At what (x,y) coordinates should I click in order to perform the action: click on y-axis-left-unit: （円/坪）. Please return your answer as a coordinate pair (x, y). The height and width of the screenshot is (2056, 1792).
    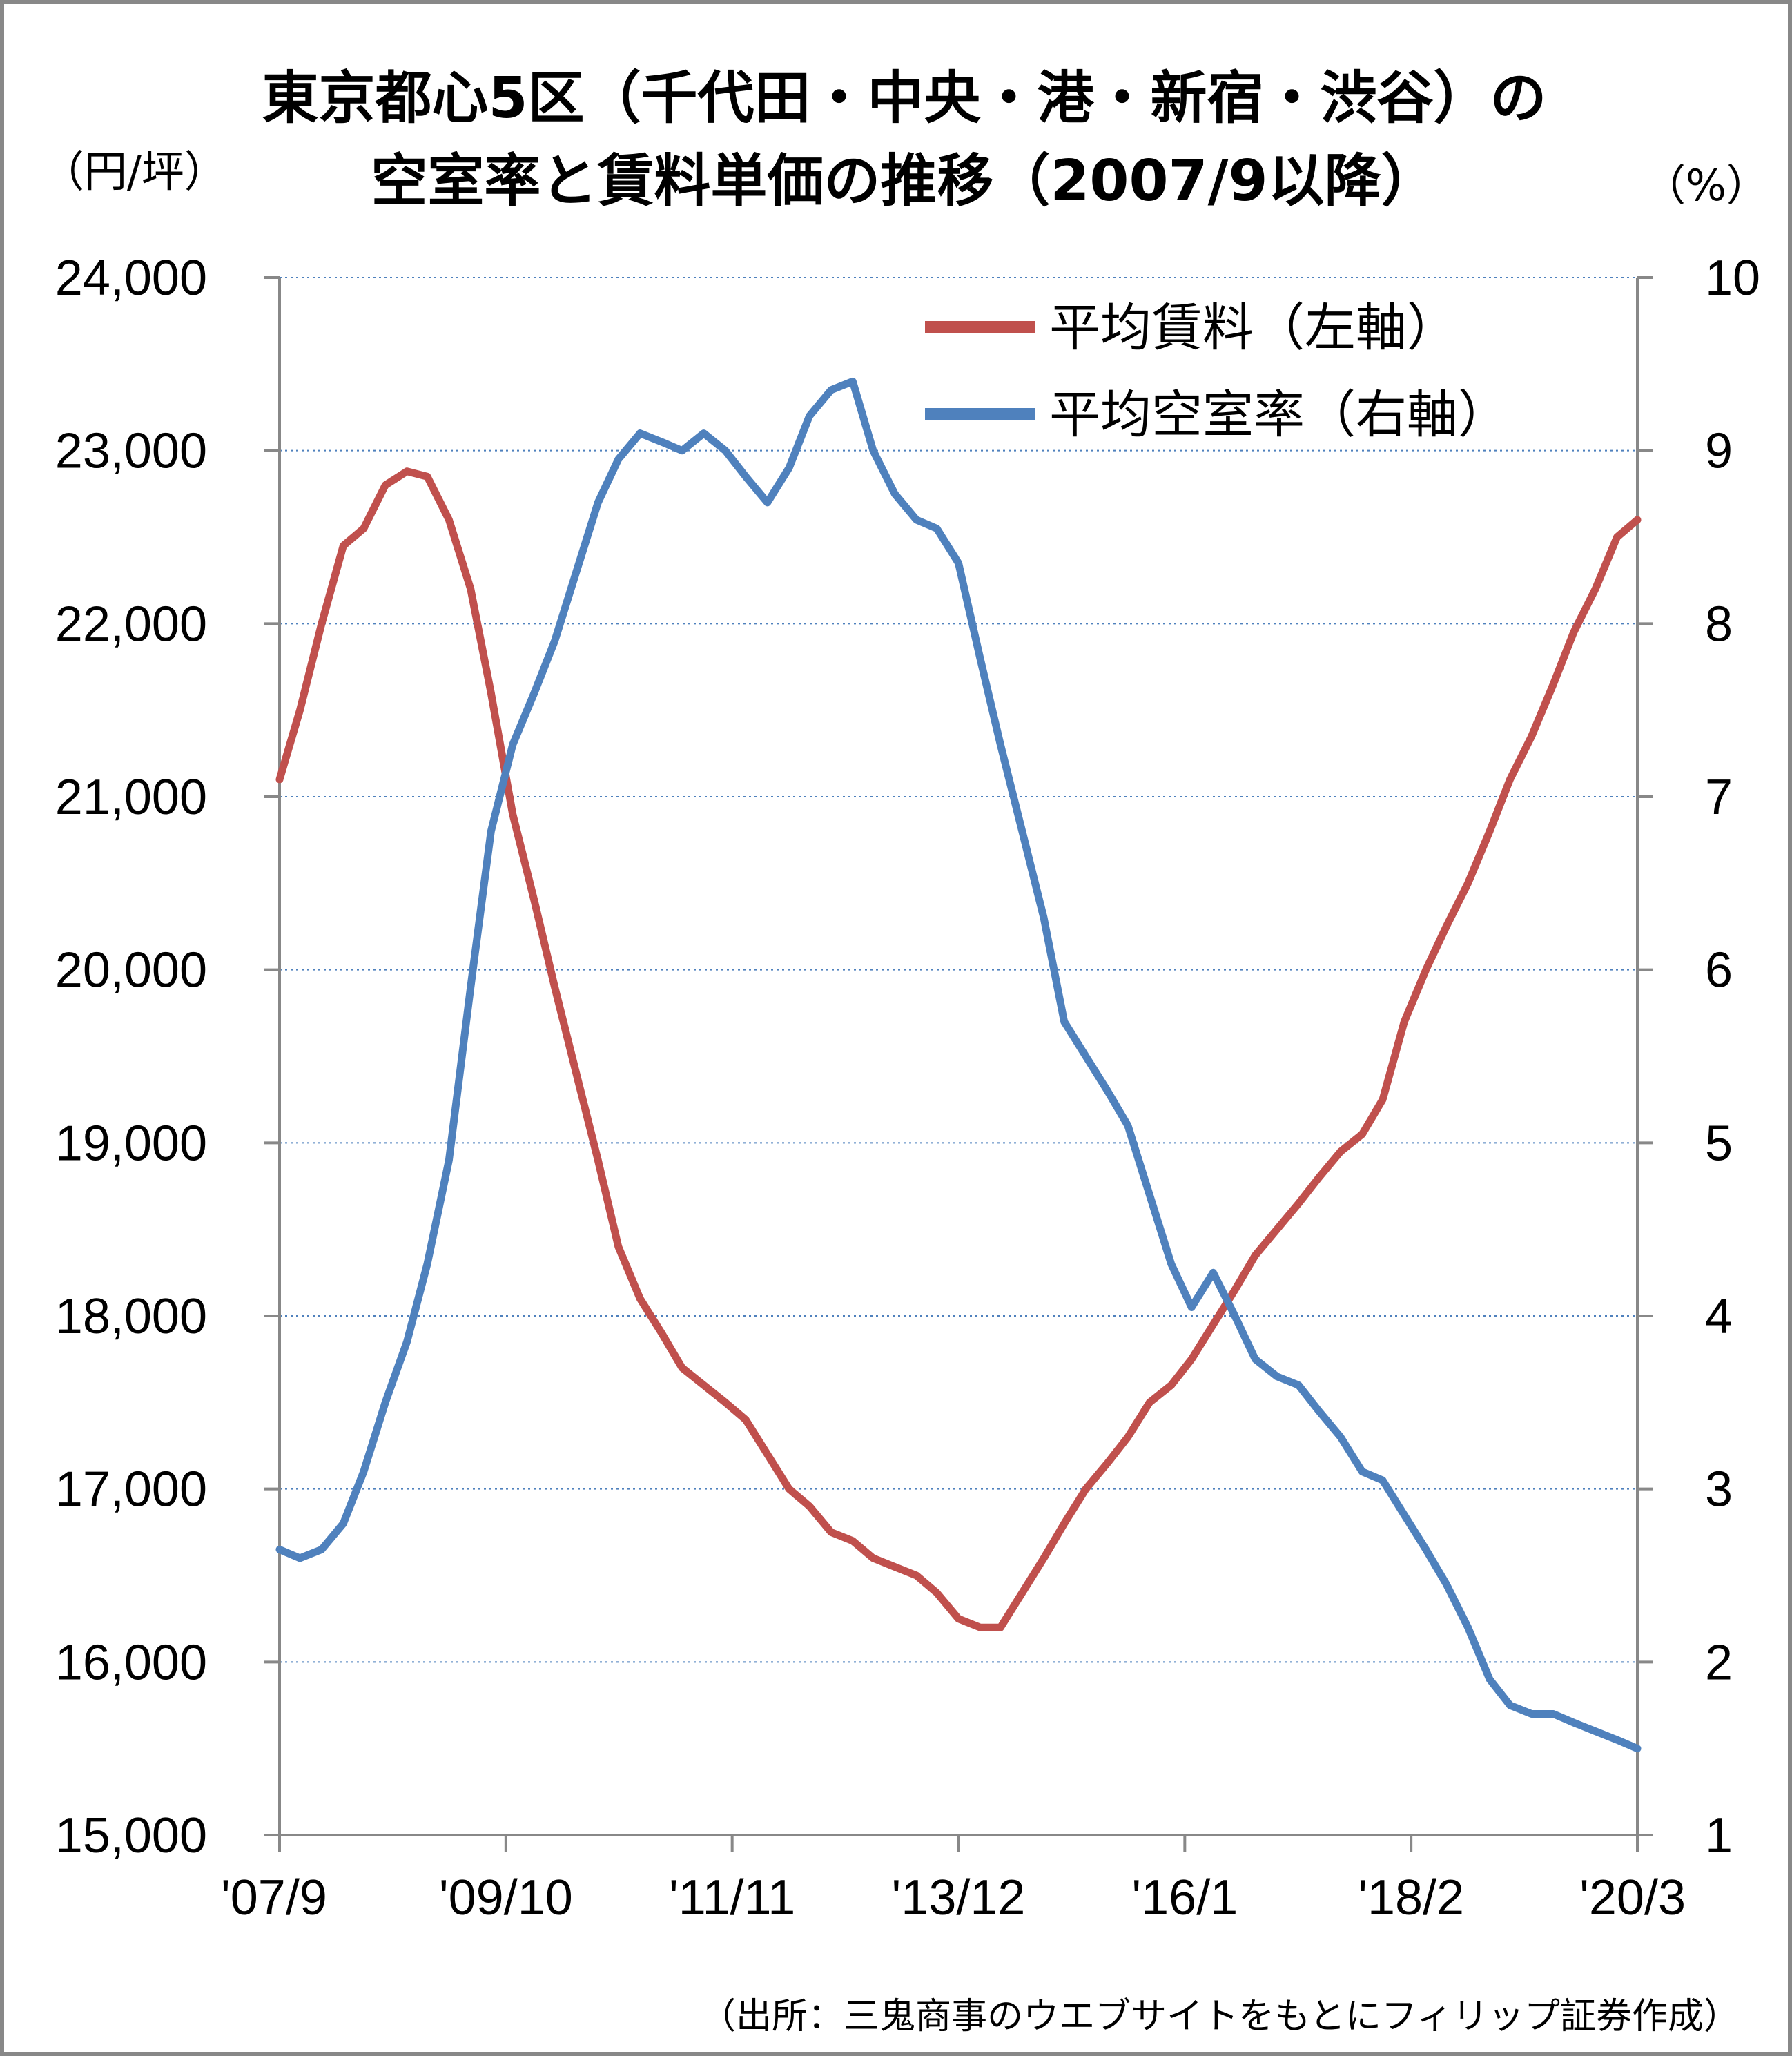
    Looking at the image, I should click on (134, 171).